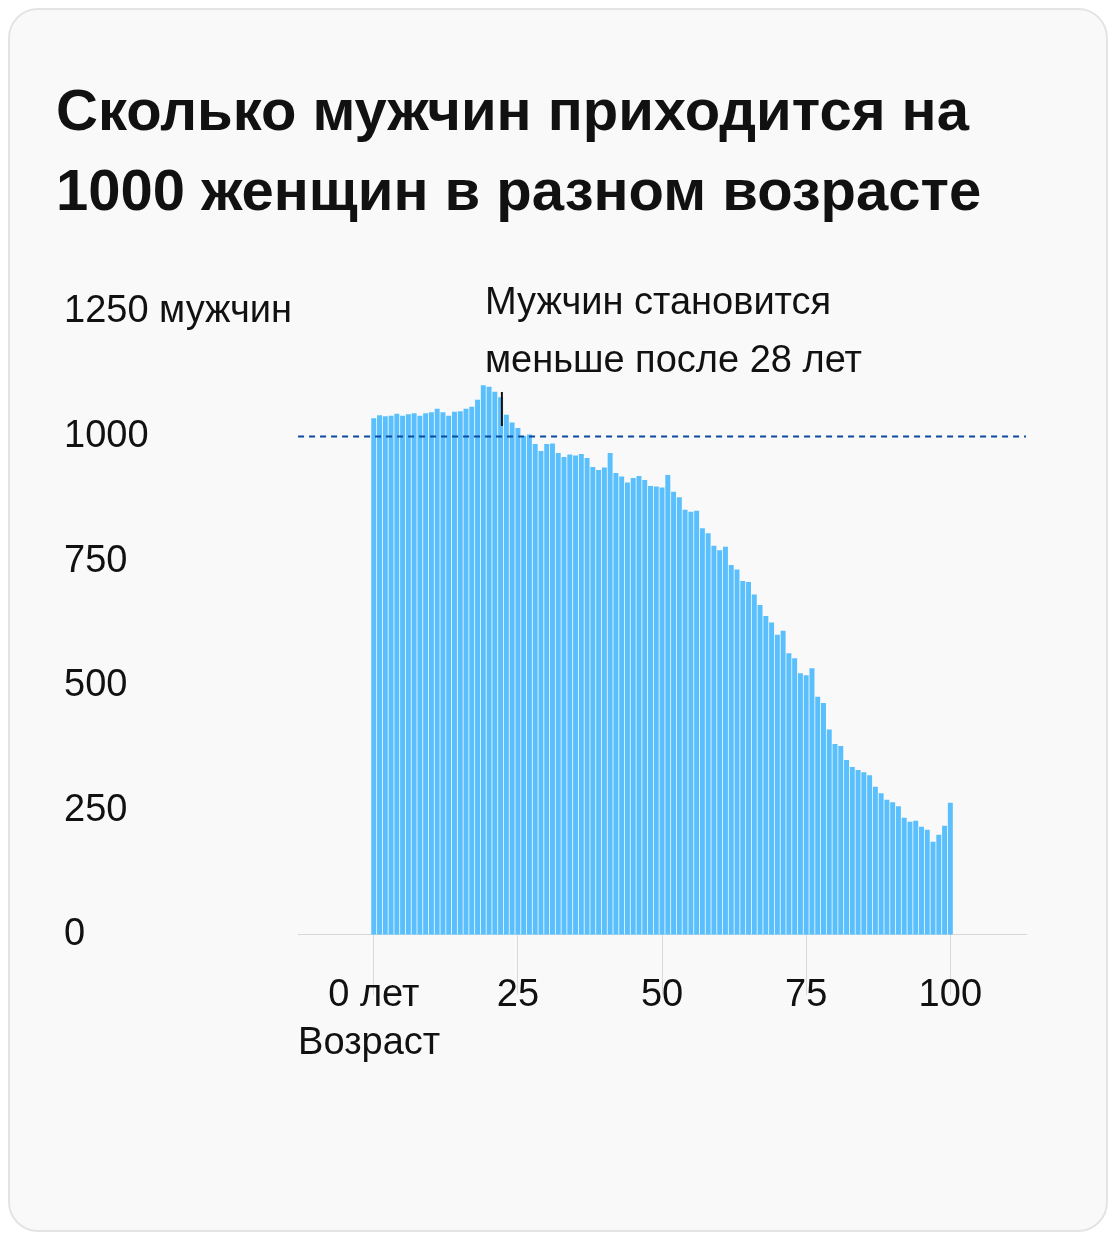 This screenshot has height=1244, width=1120. I want to click on chart-title: Сколько мужчин приходится на 1000 женщин в разном возрасте, so click(519, 150).